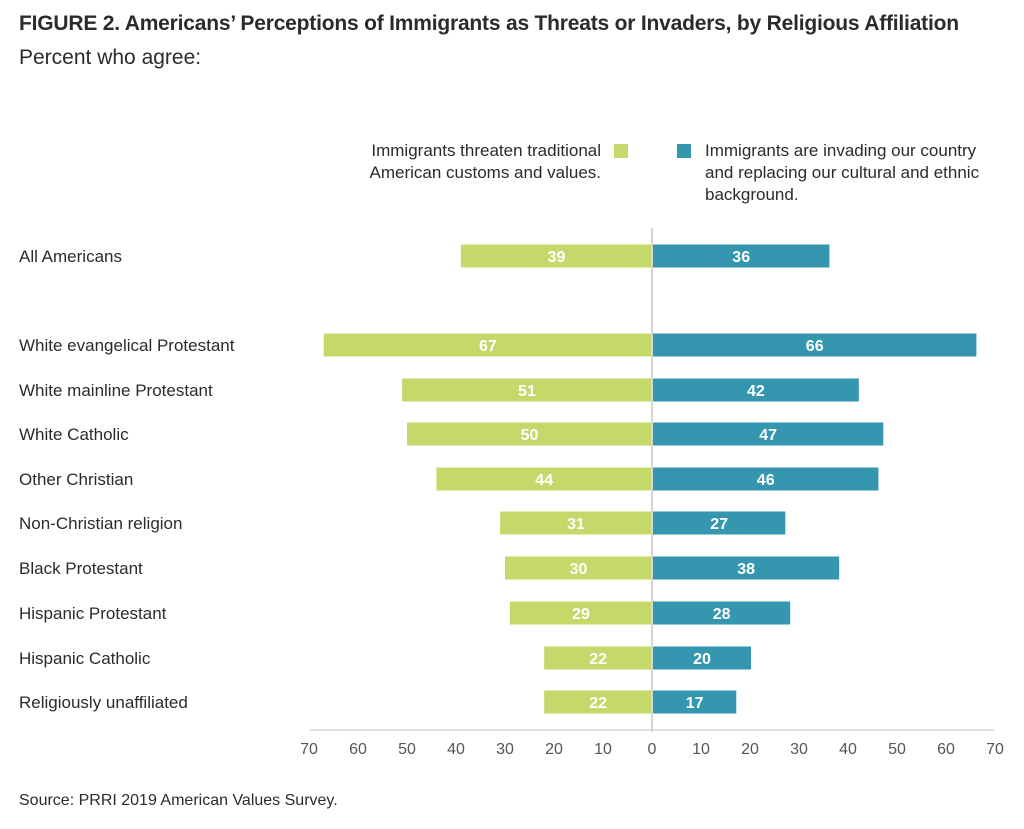 The width and height of the screenshot is (1024, 829). I want to click on bar-value-threaten: 31, so click(576, 524).